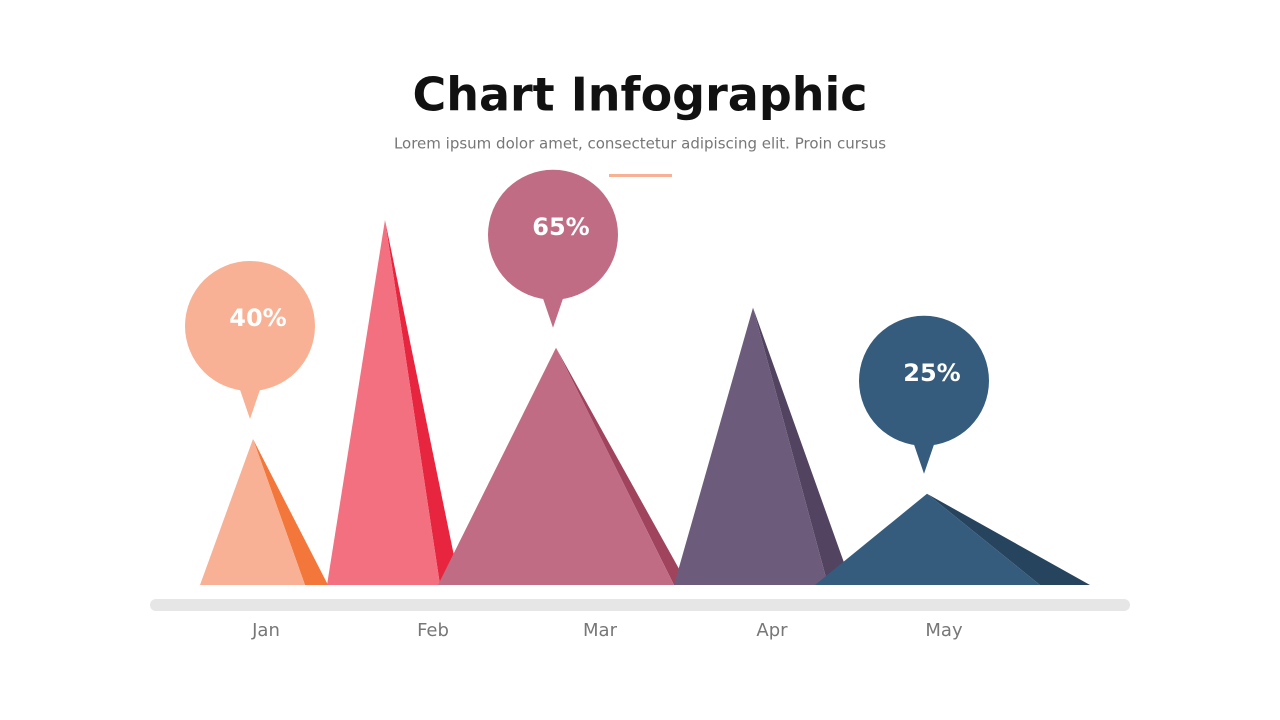 This screenshot has height=720, width=1280. I want to click on data-label: 40%, so click(257, 318).